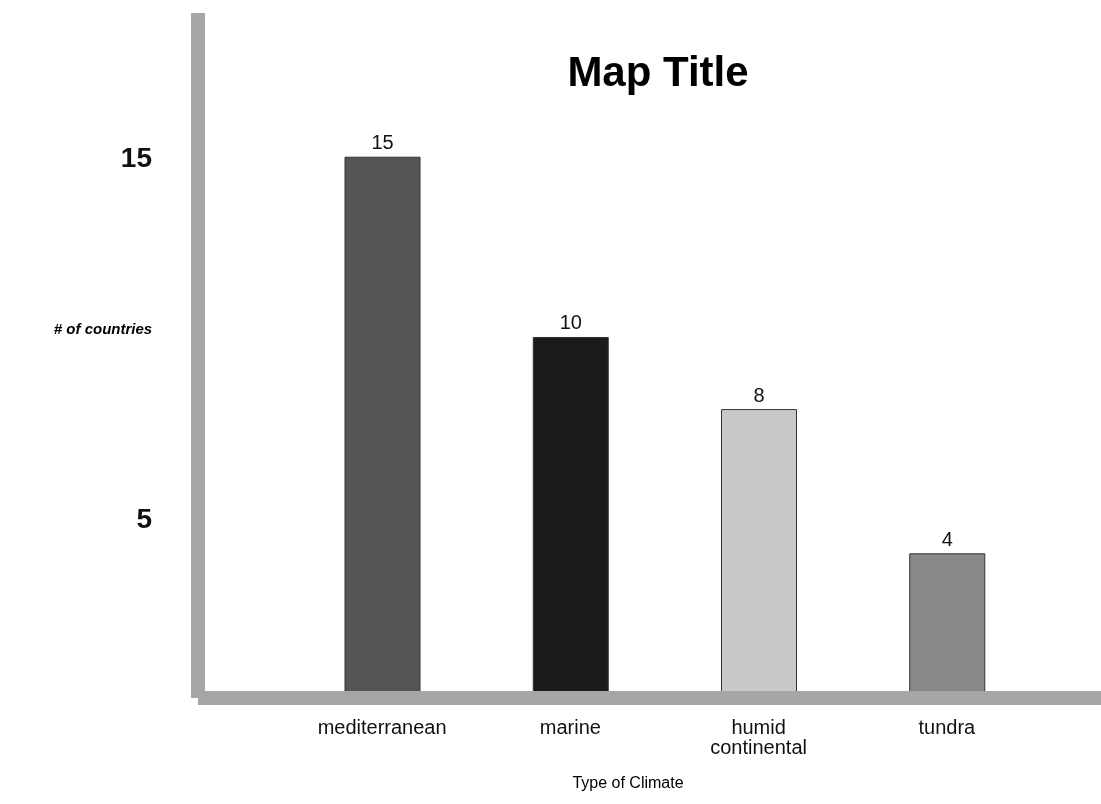 The height and width of the screenshot is (804, 1101). What do you see at coordinates (570, 727) in the screenshot?
I see `x-tick-label: marine` at bounding box center [570, 727].